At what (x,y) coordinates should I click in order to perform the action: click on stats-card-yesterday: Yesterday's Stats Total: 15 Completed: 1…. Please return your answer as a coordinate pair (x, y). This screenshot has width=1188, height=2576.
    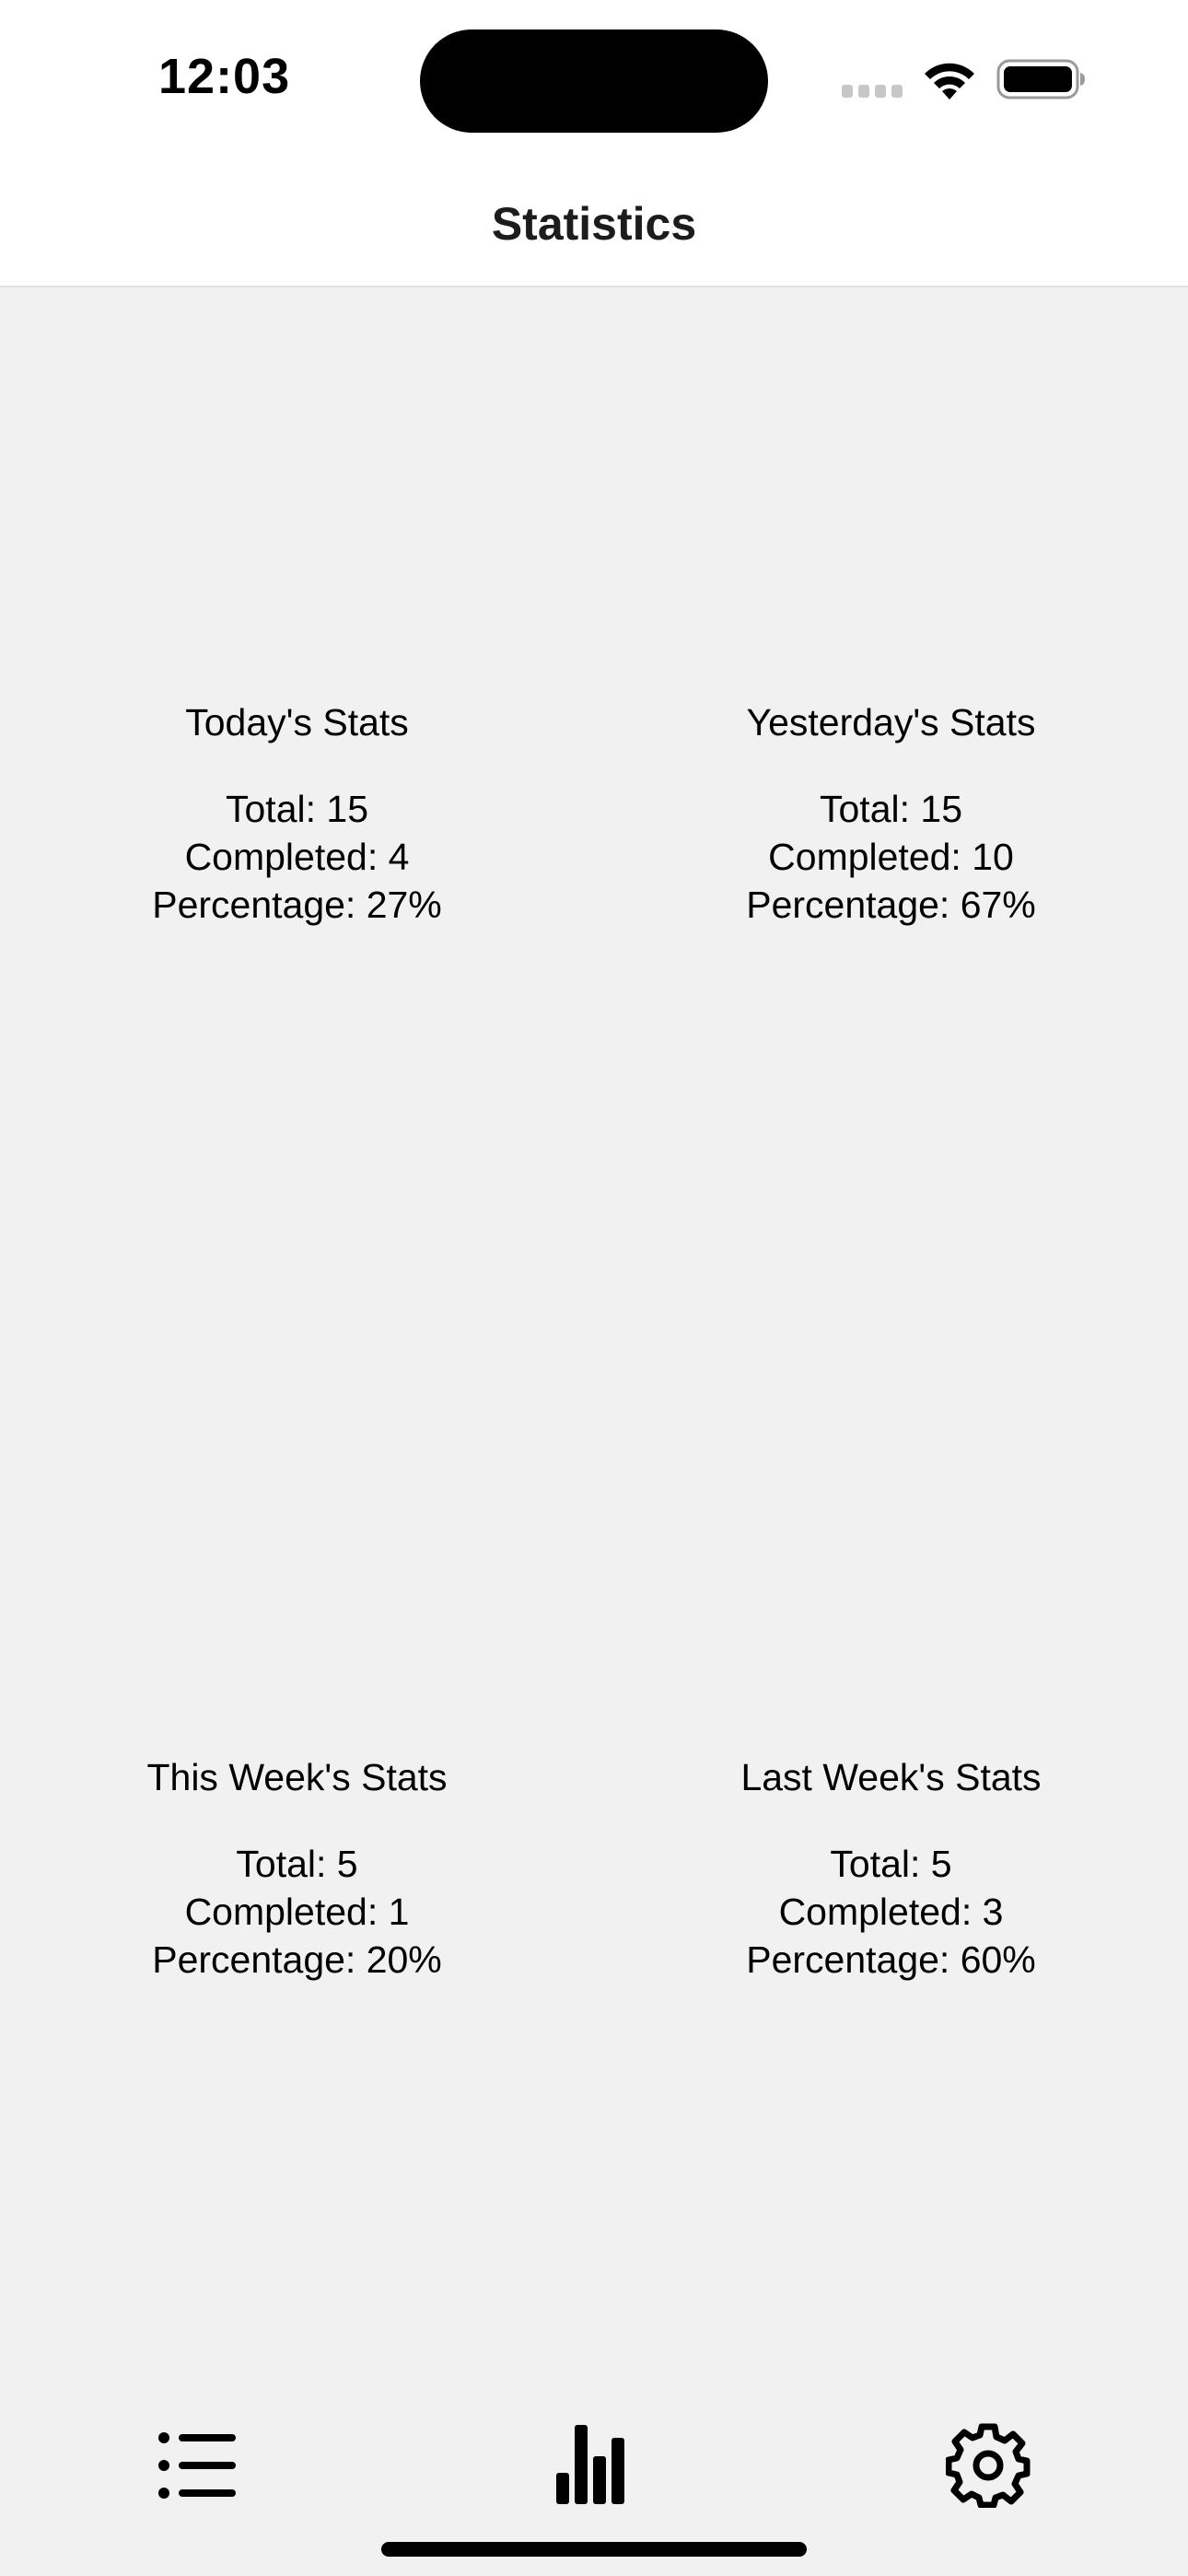
    Looking at the image, I should click on (891, 813).